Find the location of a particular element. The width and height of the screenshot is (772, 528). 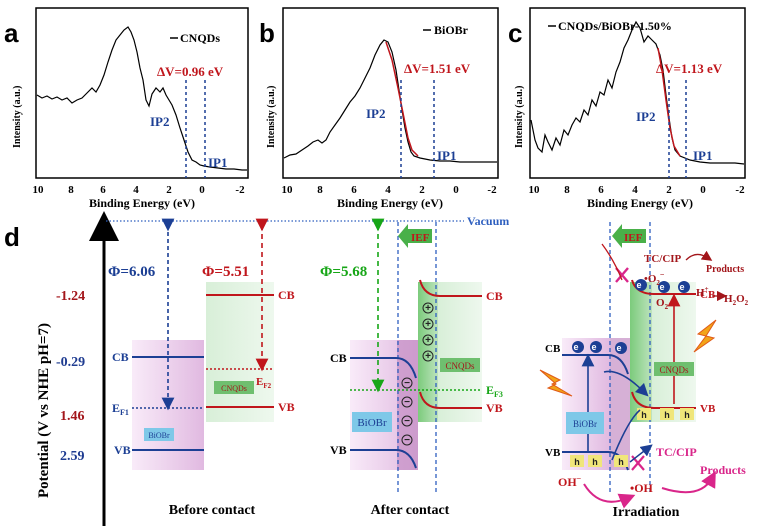

products-arrow-bottom is located at coordinates (688, 482).